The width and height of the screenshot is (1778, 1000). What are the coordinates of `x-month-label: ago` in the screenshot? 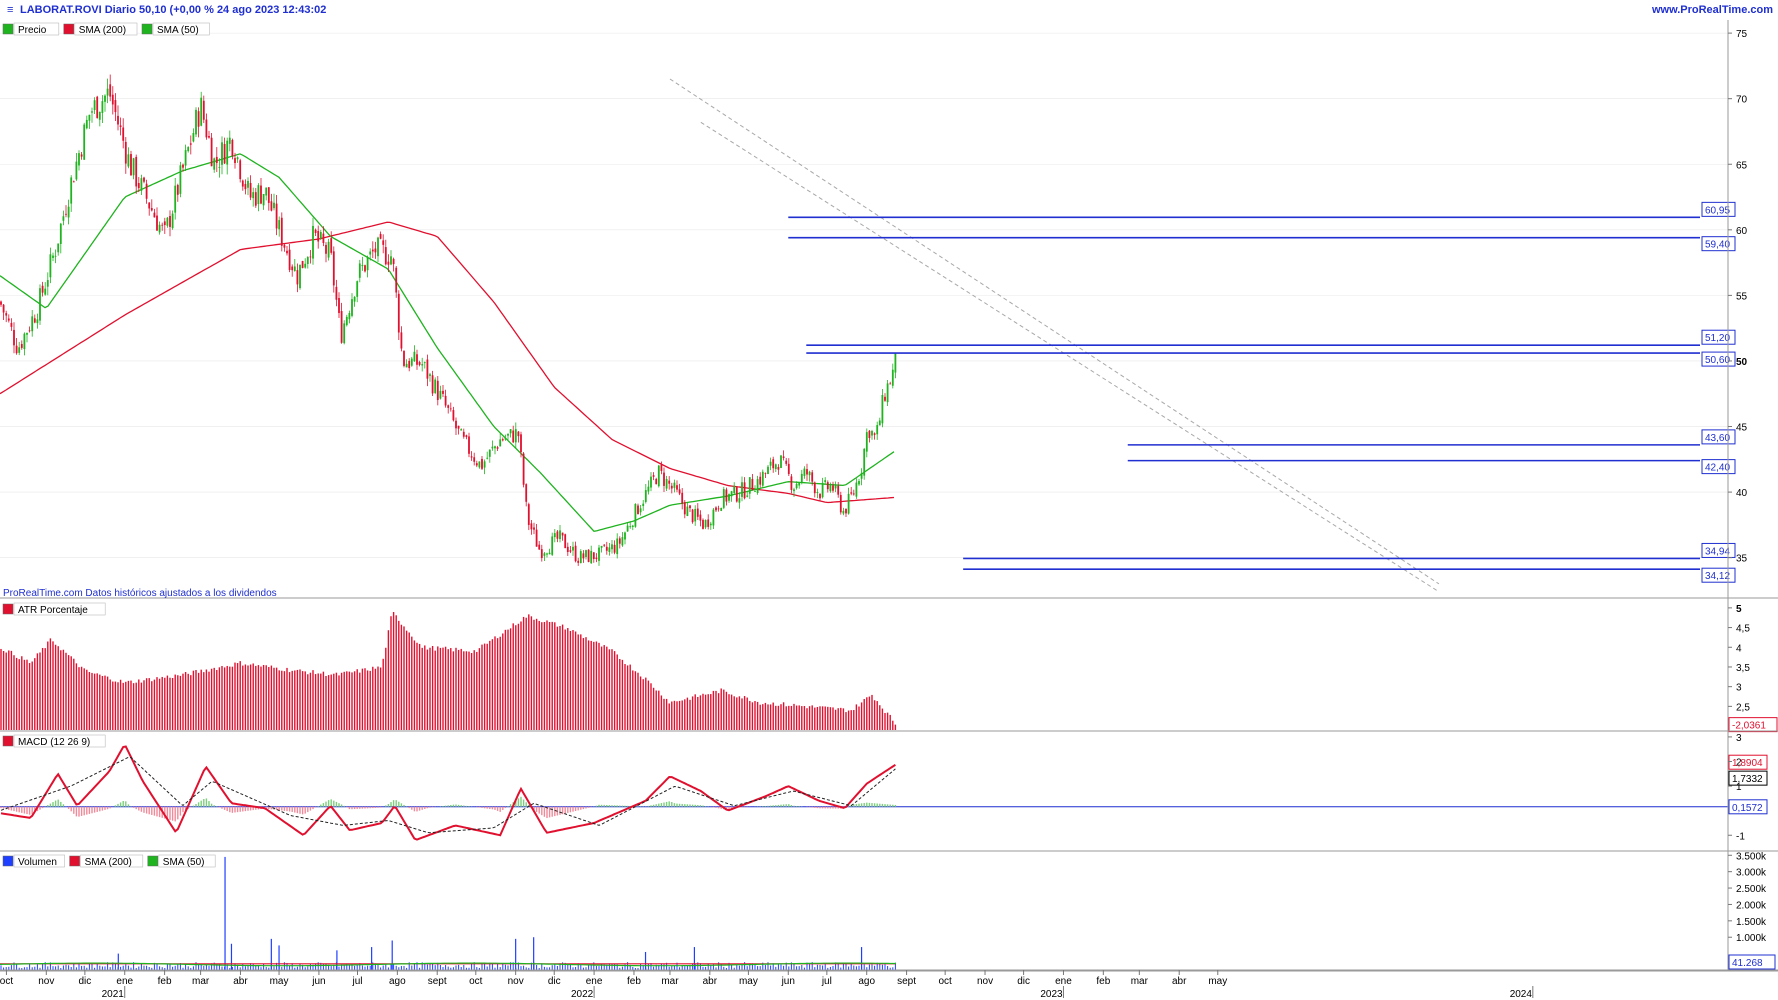 It's located at (397, 981).